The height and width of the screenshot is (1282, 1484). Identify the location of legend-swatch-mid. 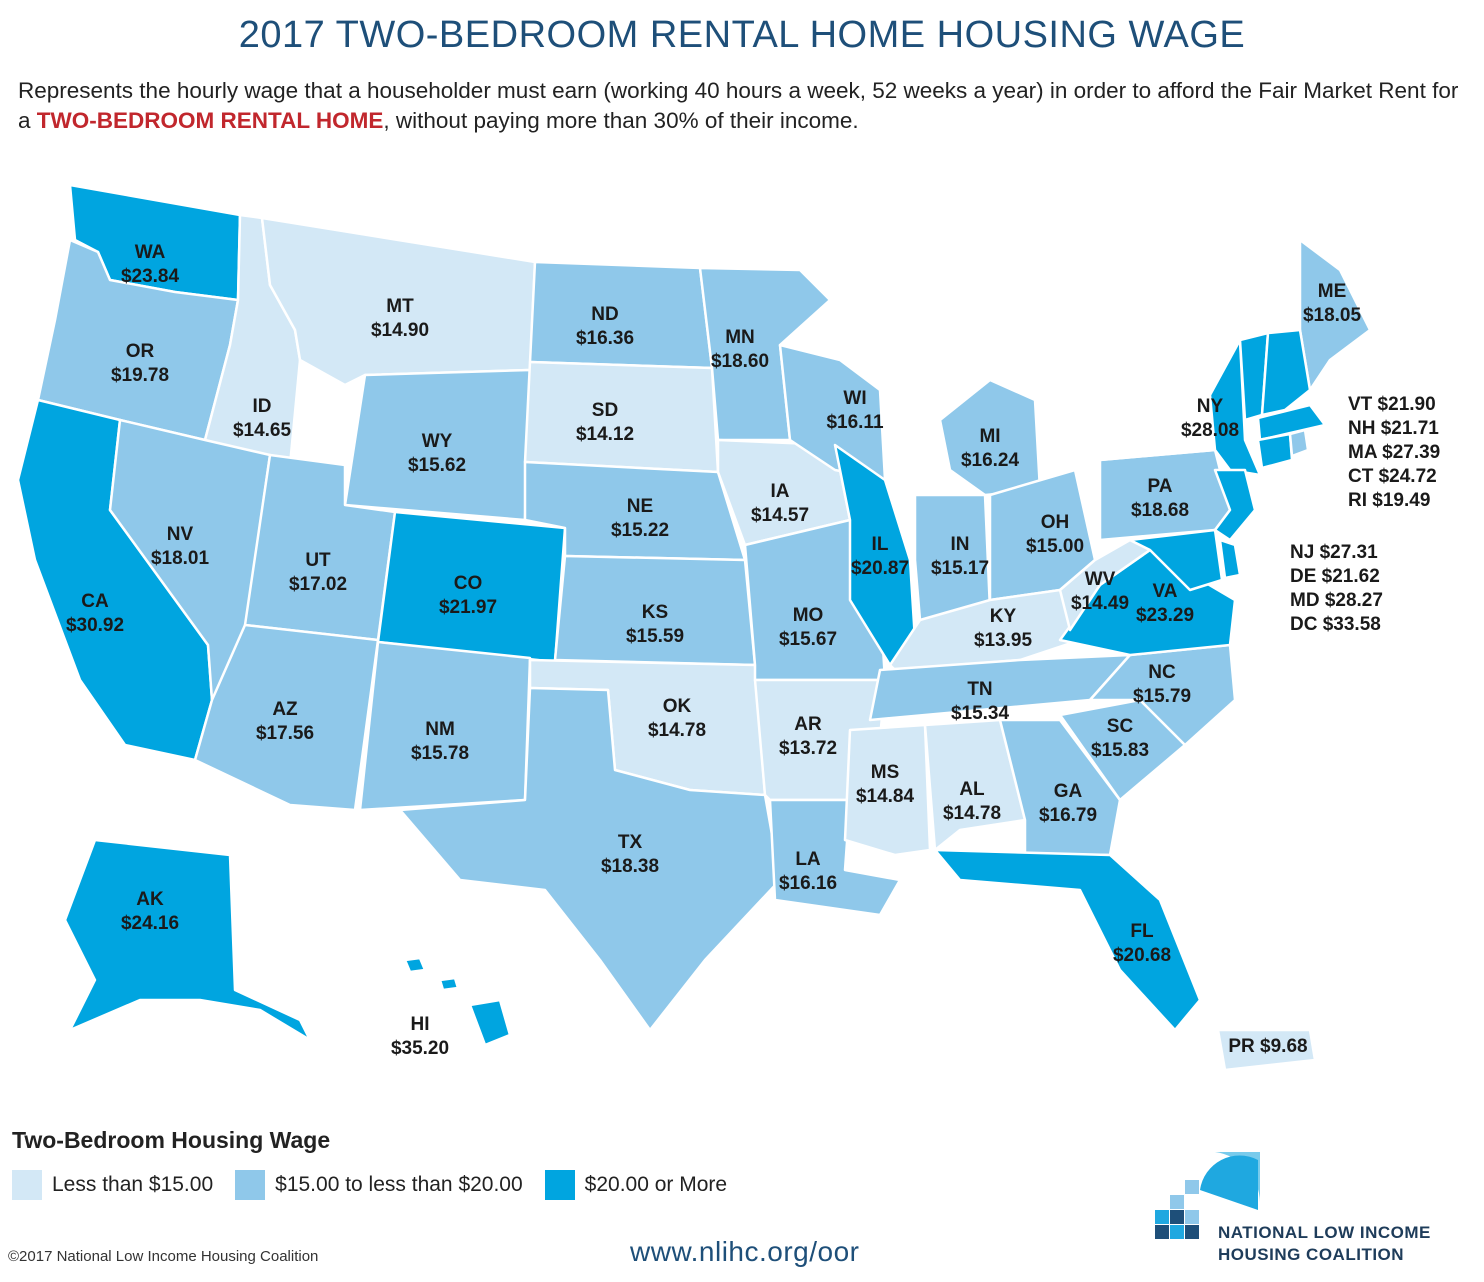
(250, 1185).